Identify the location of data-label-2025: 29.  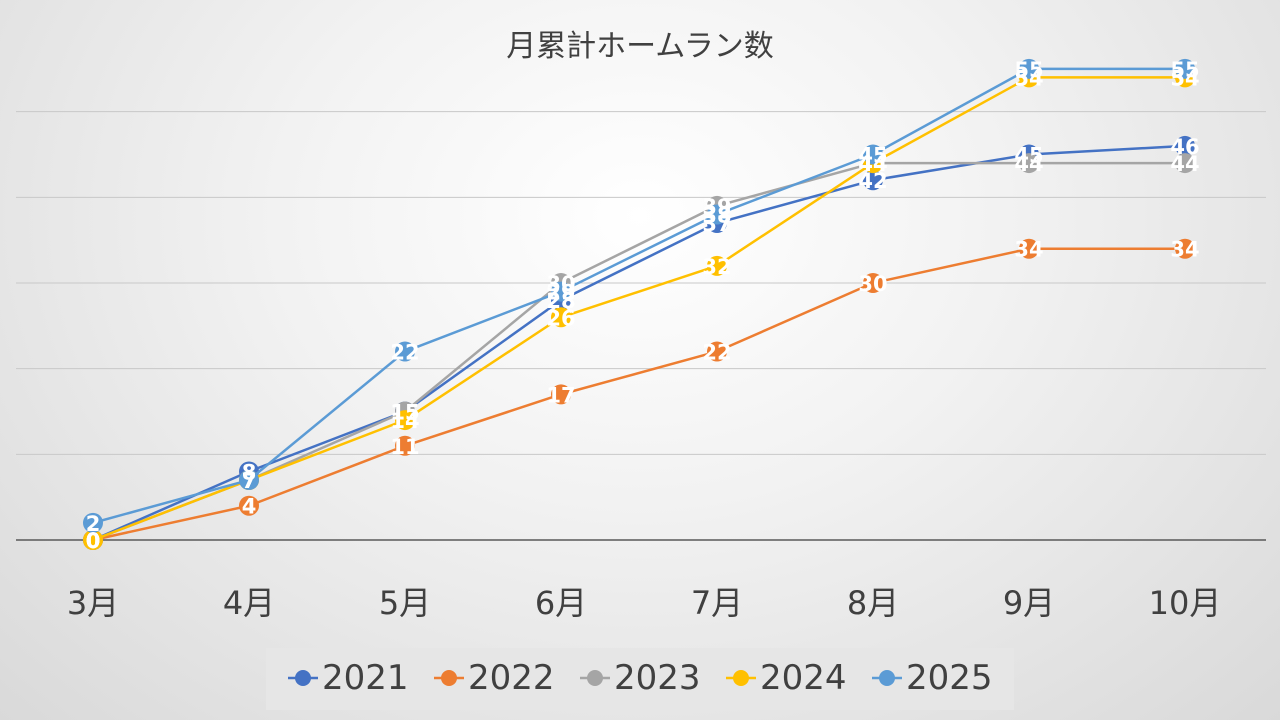
(560, 293).